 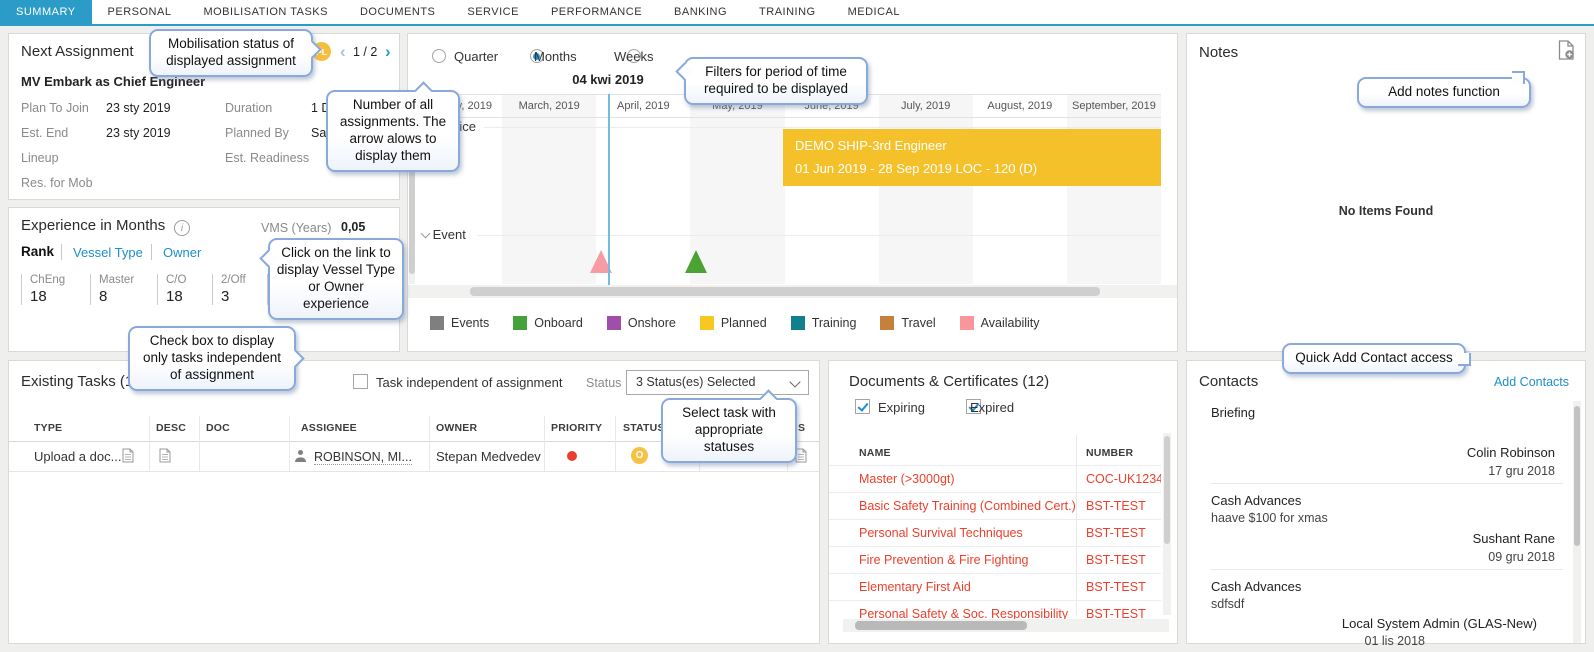 I want to click on tab-banking: BANKING, so click(x=701, y=12).